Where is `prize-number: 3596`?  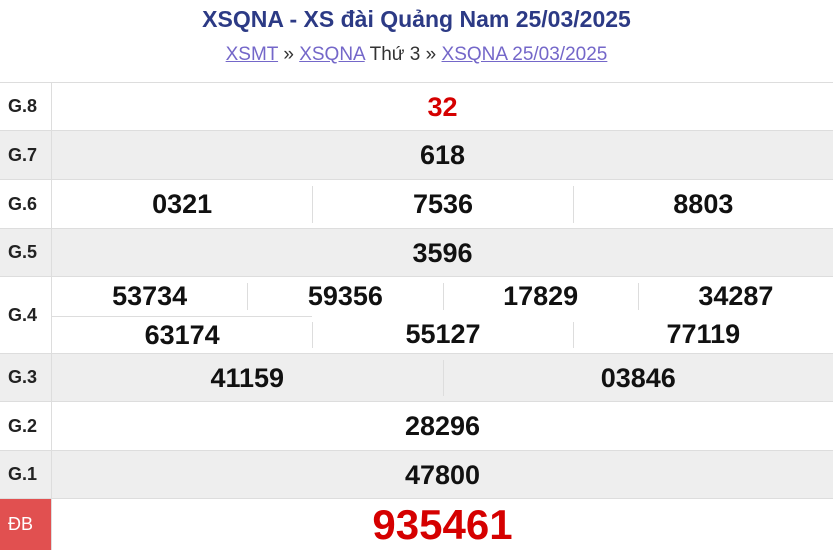
prize-number: 3596 is located at coordinates (442, 253).